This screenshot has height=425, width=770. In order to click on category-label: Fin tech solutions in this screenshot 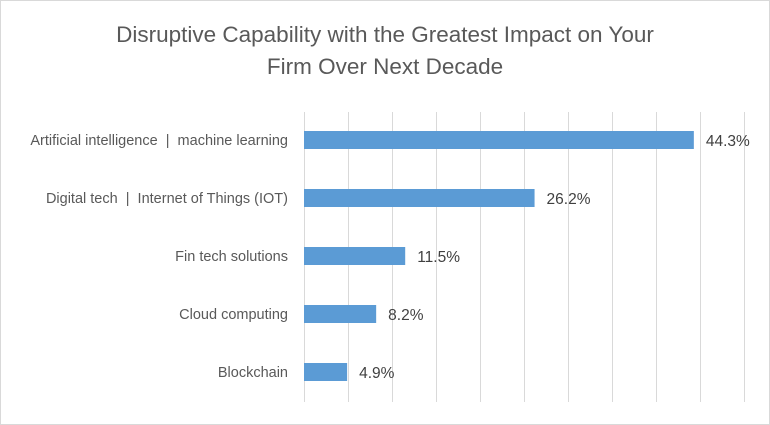, I will do `click(231, 257)`.